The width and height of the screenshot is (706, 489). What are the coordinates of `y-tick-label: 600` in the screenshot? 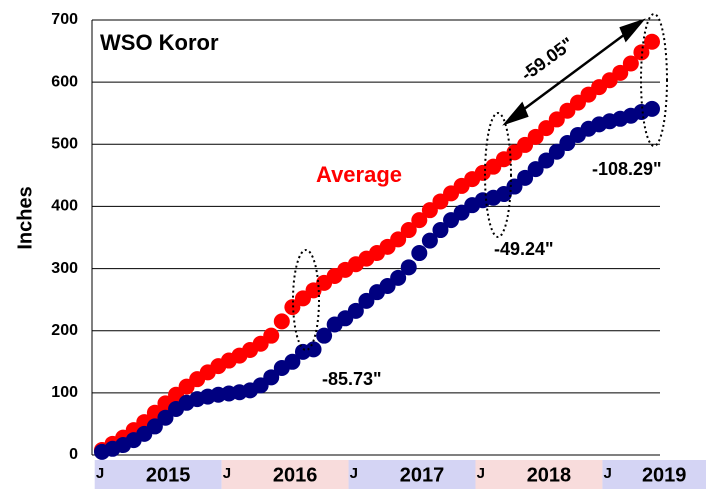 It's located at (64, 81).